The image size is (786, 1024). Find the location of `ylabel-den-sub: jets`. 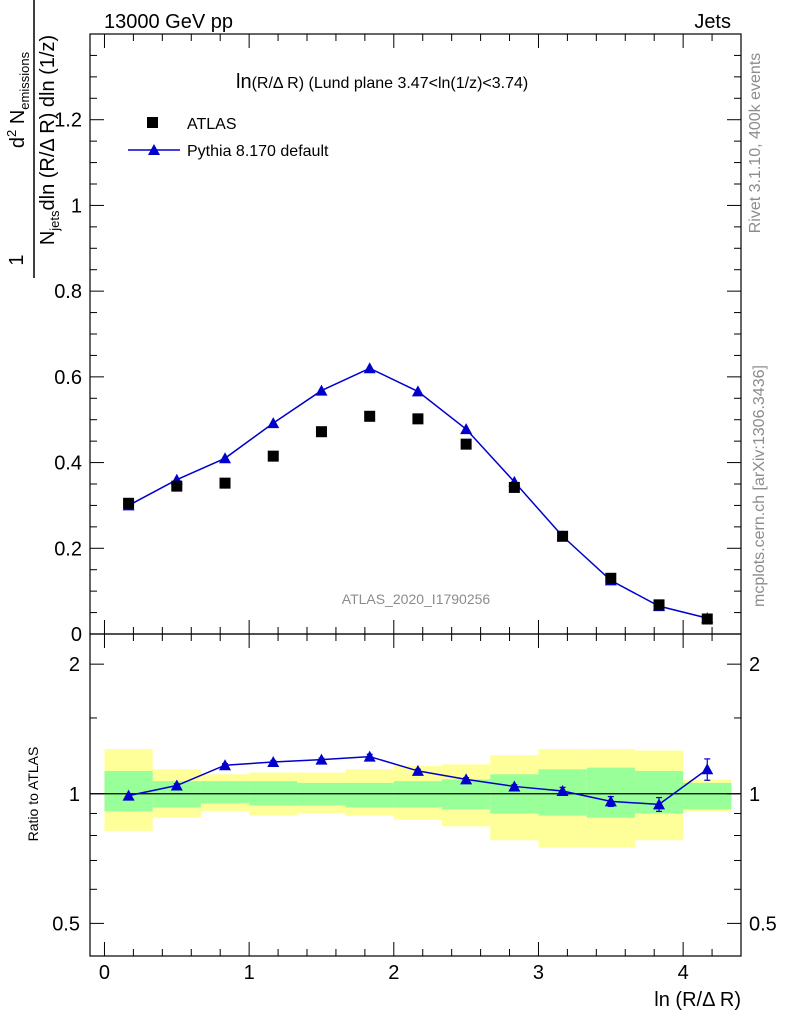

ylabel-den-sub: jets is located at coordinates (54, 221).